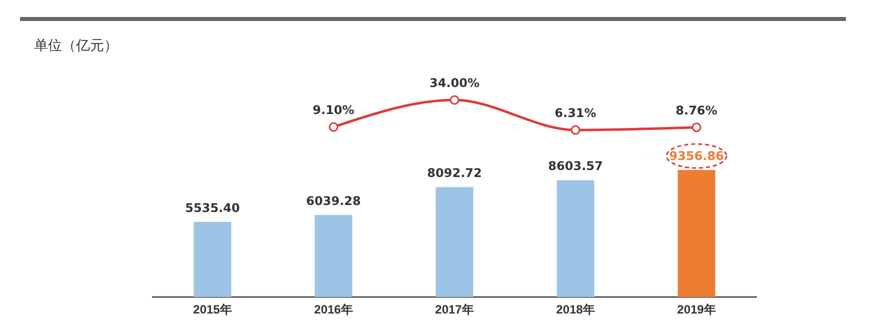 Image resolution: width=878 pixels, height=327 pixels. I want to click on data-label: 6.31%, so click(575, 113).